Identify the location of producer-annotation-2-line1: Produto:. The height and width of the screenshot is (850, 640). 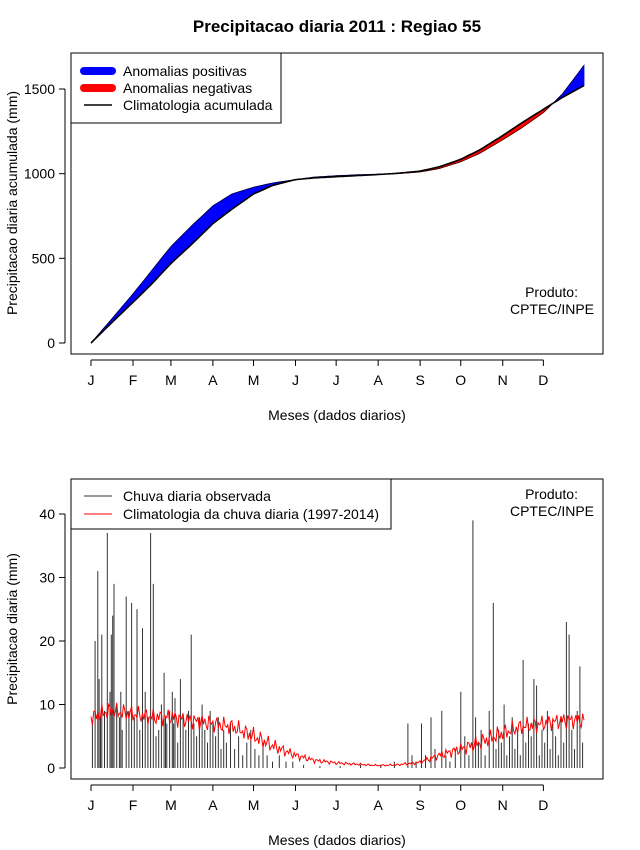
(551, 494).